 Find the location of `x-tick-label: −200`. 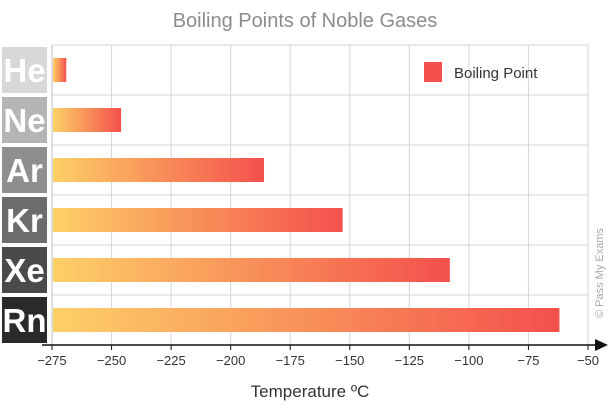

x-tick-label: −200 is located at coordinates (230, 360).